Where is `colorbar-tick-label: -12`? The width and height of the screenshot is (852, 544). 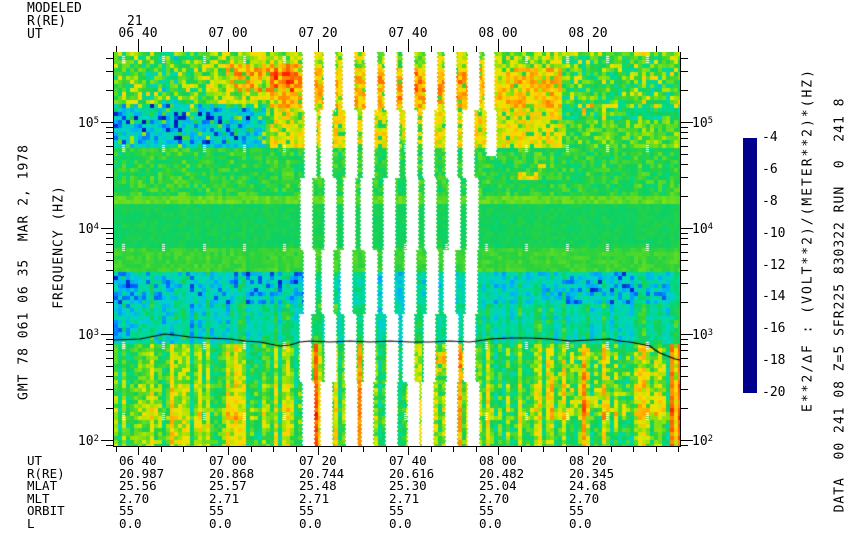
colorbar-tick-label: -12 is located at coordinates (774, 265).